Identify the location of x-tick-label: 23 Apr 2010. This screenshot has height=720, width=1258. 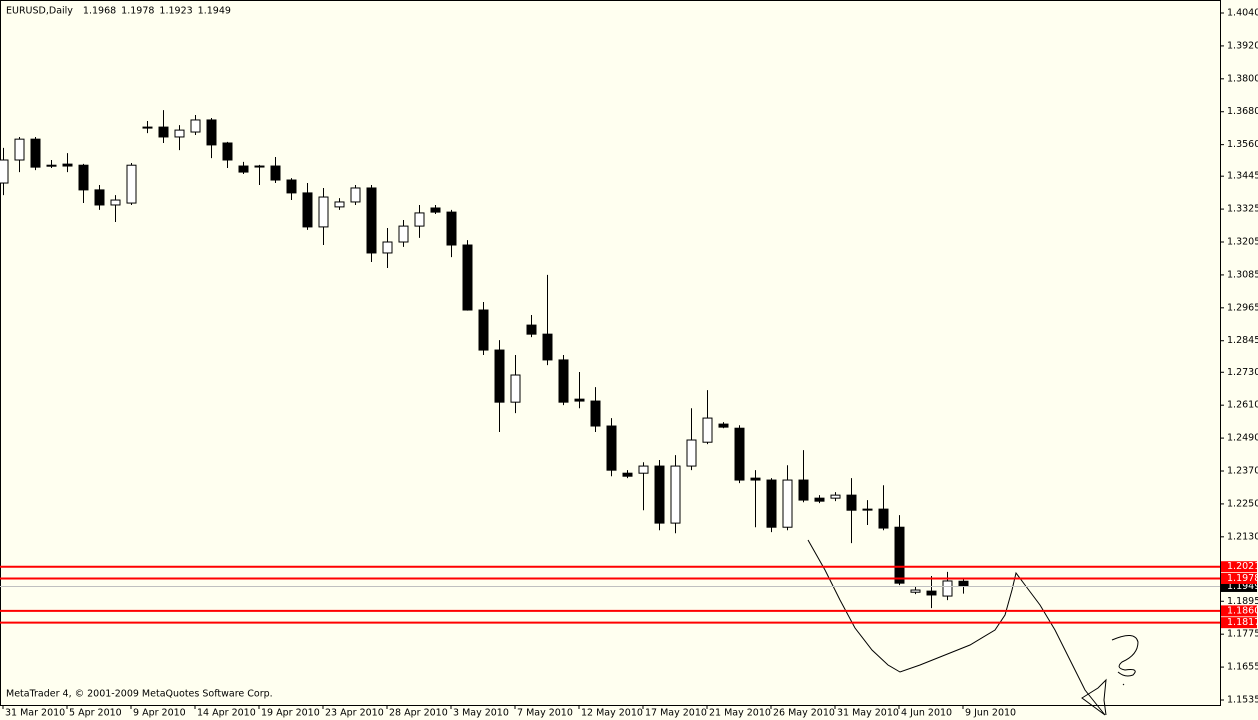
(354, 713).